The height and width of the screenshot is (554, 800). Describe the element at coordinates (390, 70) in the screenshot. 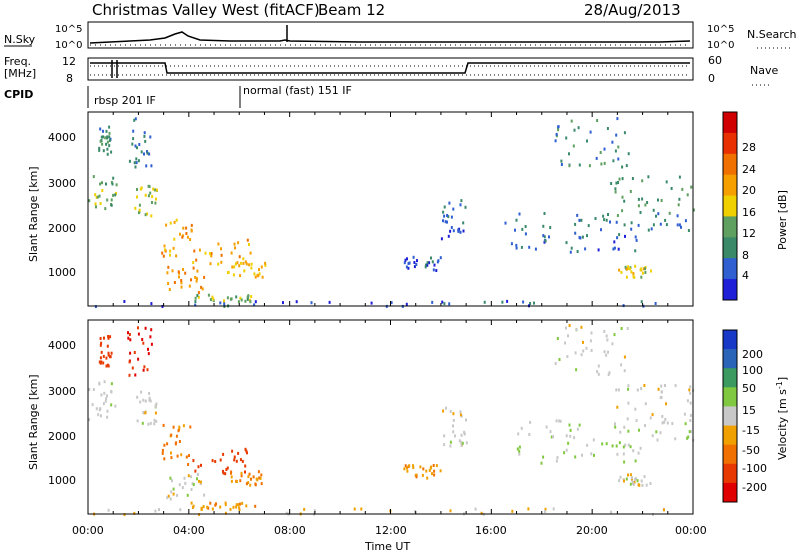

I see `nave-line` at that location.